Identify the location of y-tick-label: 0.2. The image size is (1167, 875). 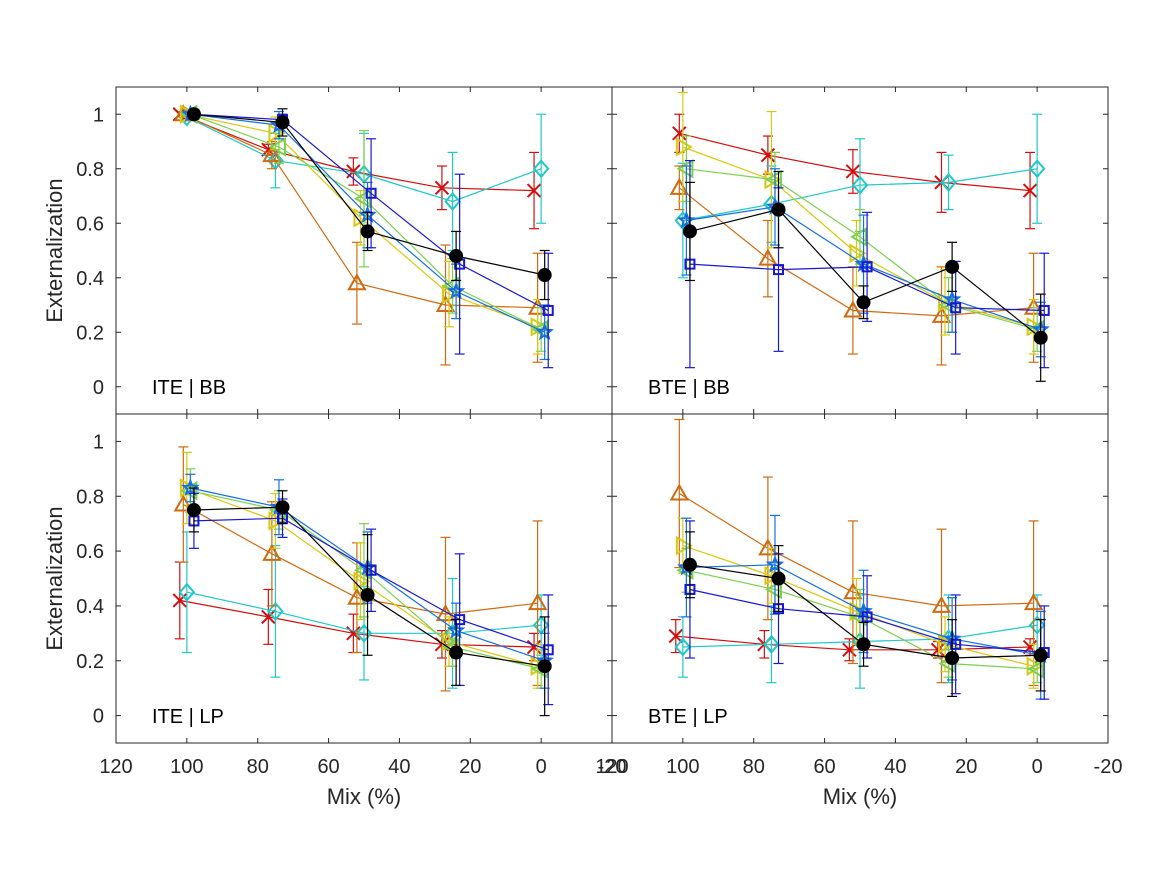
(90, 662).